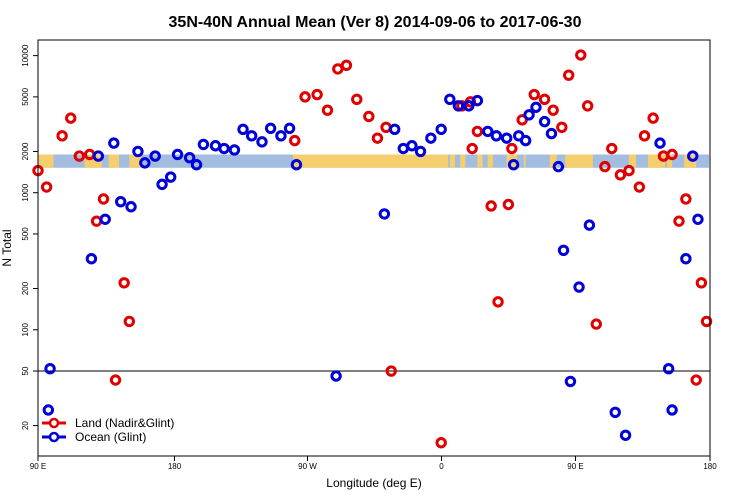 The image size is (750, 500). Describe the element at coordinates (38, 466) in the screenshot. I see `x-tick-label: 90 E` at that location.